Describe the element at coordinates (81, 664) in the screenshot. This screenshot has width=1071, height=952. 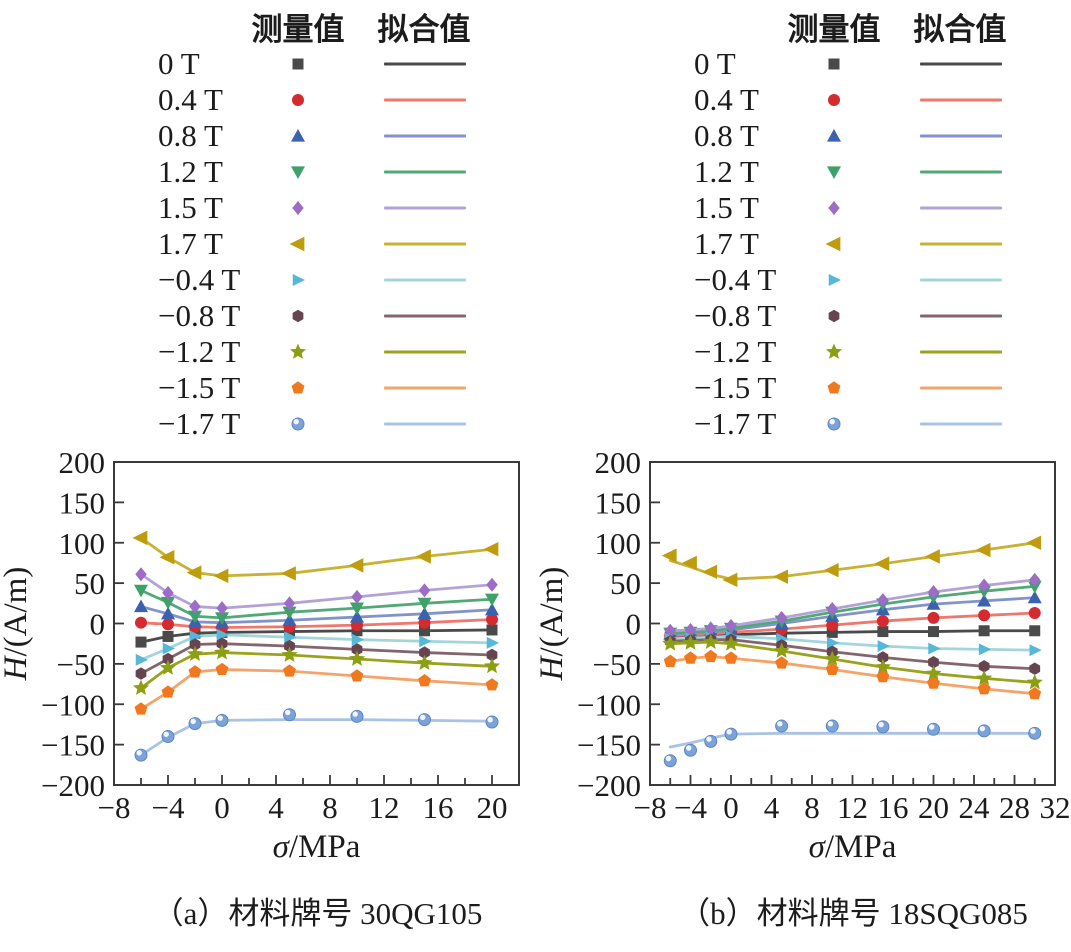
I see `svg-text: −50` at that location.